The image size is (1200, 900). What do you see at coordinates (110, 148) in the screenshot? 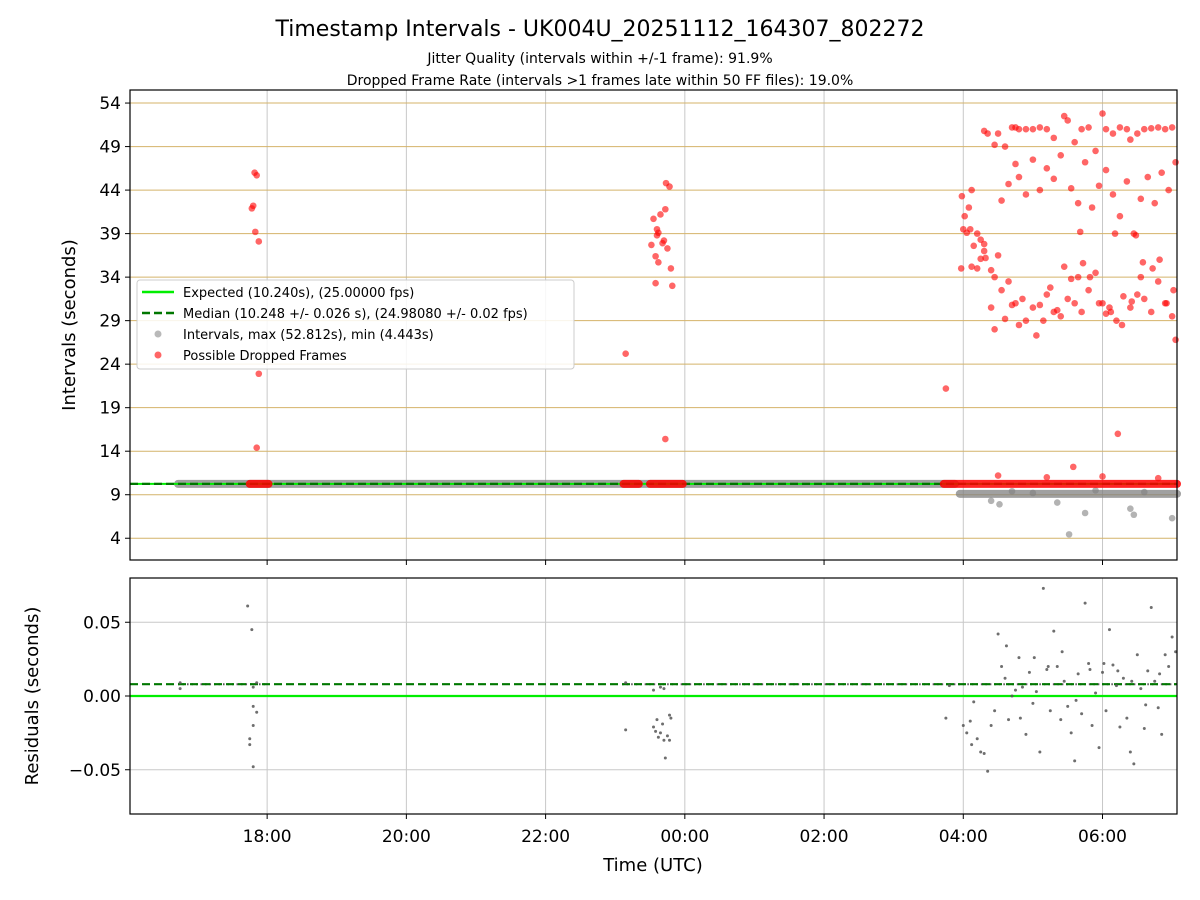
I see `intervals-y-tick-label: 49` at bounding box center [110, 148].